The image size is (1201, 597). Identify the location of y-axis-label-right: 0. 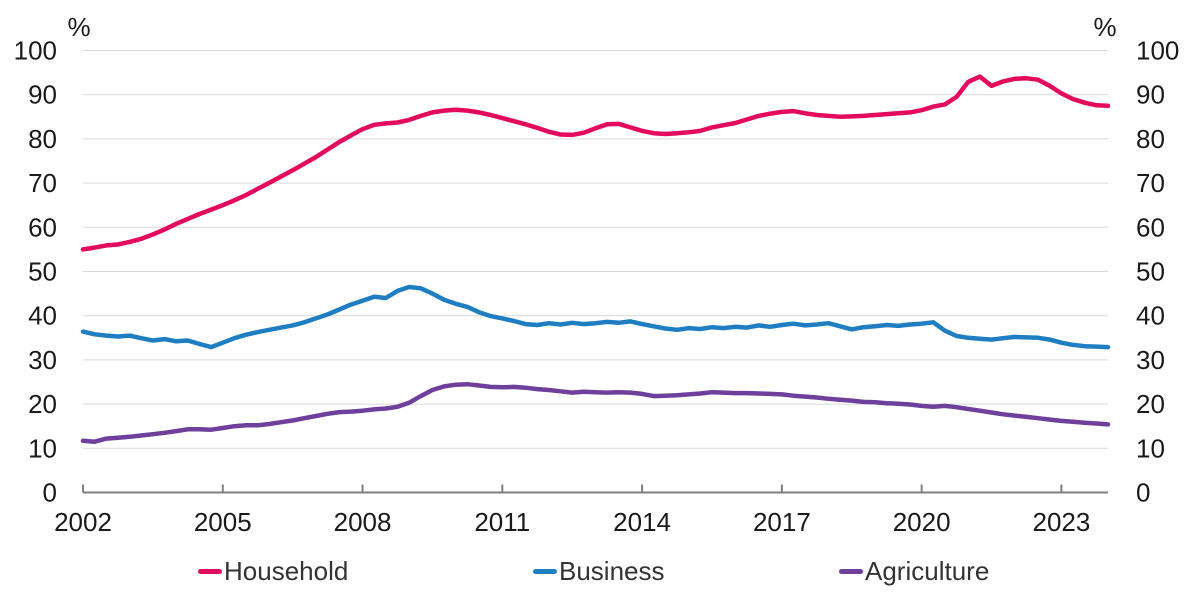
(1143, 493).